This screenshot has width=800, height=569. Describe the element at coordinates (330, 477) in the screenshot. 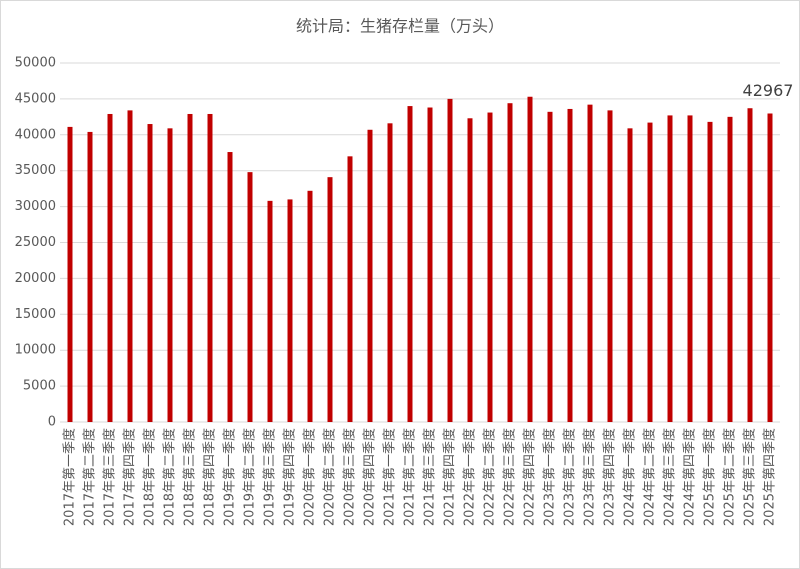

I see `x-tick-label: 2020年第二季度` at that location.